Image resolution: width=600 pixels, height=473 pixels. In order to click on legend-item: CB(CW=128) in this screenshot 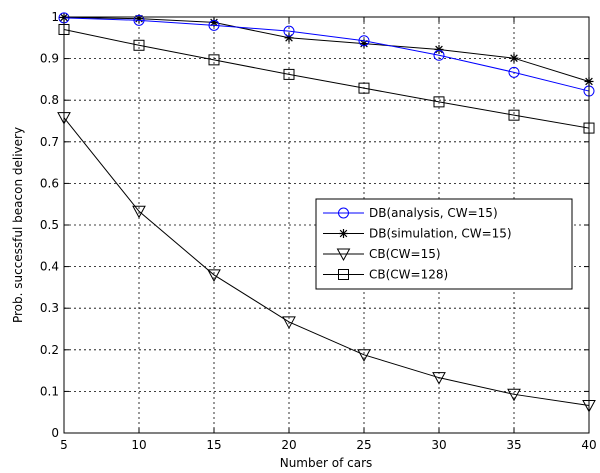, I will do `click(385, 275)`.